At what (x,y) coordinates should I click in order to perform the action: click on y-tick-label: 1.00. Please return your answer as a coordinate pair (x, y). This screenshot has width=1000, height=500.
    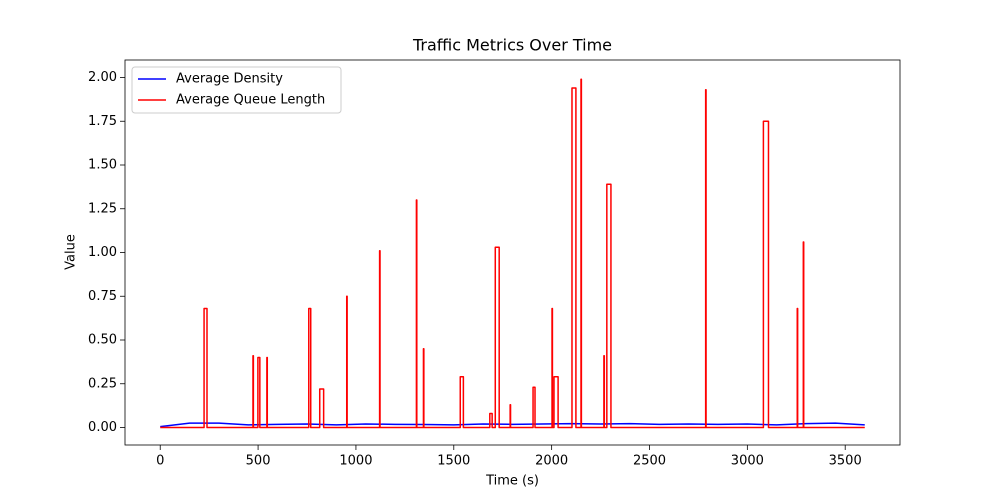
    Looking at the image, I should click on (102, 252).